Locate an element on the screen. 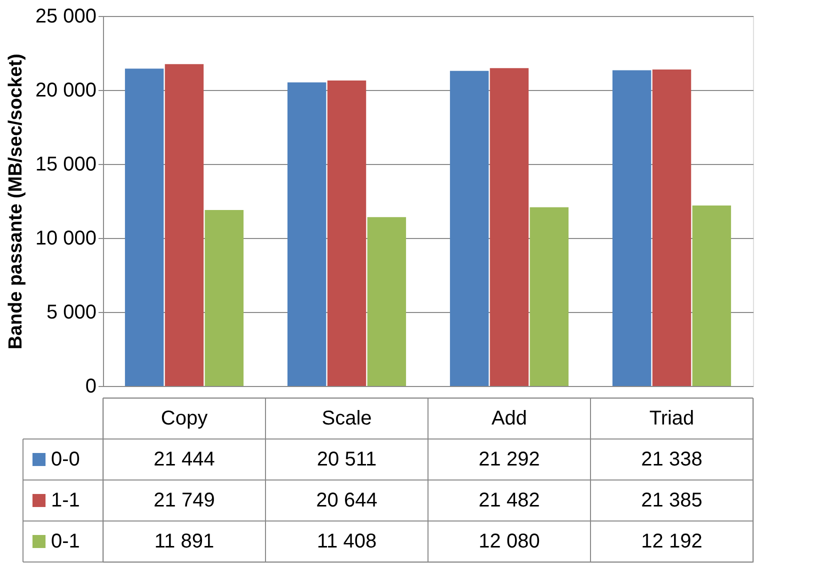 Image resolution: width=831 pixels, height=573 pixels. data-label: 21 338 is located at coordinates (671, 459).